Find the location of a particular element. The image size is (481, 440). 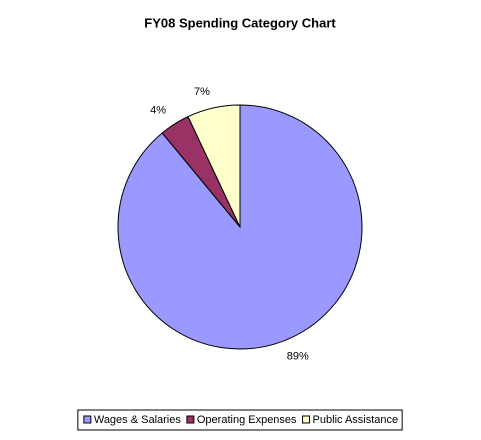

legend-label: Wages & Salaries is located at coordinates (138, 420).